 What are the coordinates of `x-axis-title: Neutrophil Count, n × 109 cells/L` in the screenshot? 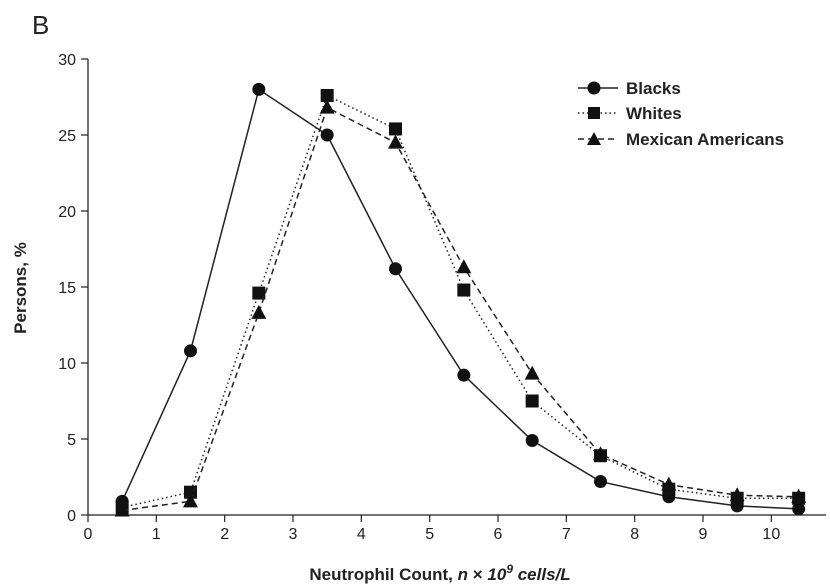 It's located at (439, 573).